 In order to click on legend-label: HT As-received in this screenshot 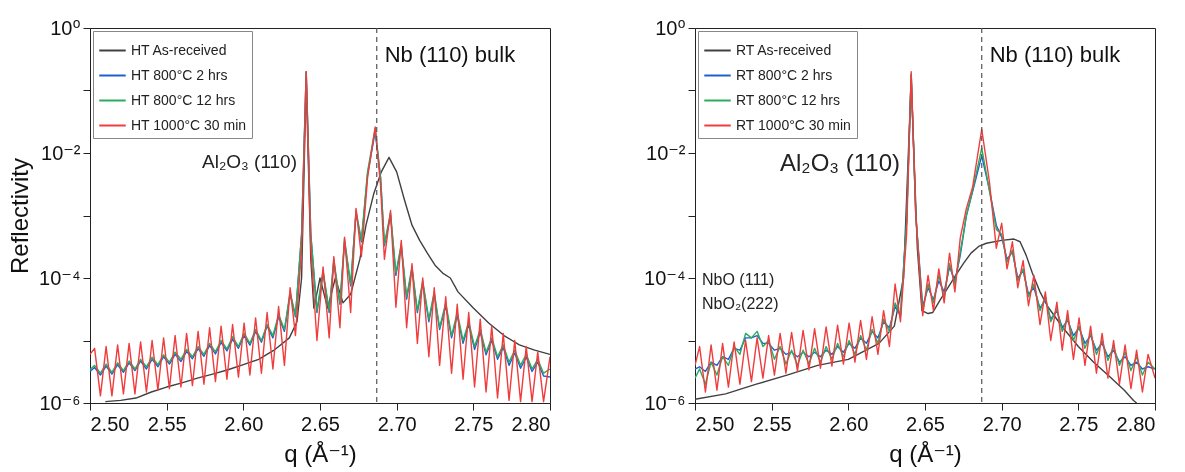, I will do `click(179, 49)`.